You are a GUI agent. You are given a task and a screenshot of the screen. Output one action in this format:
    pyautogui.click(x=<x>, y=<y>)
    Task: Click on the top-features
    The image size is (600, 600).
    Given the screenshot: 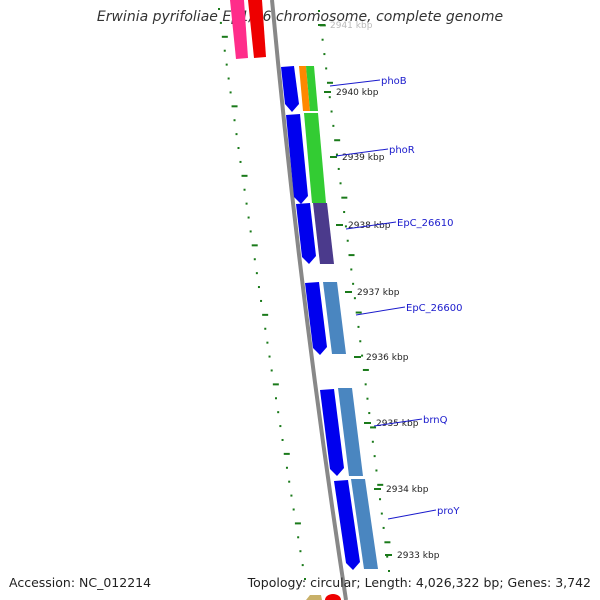 What is the action you would take?
    pyautogui.click(x=248, y=29)
    